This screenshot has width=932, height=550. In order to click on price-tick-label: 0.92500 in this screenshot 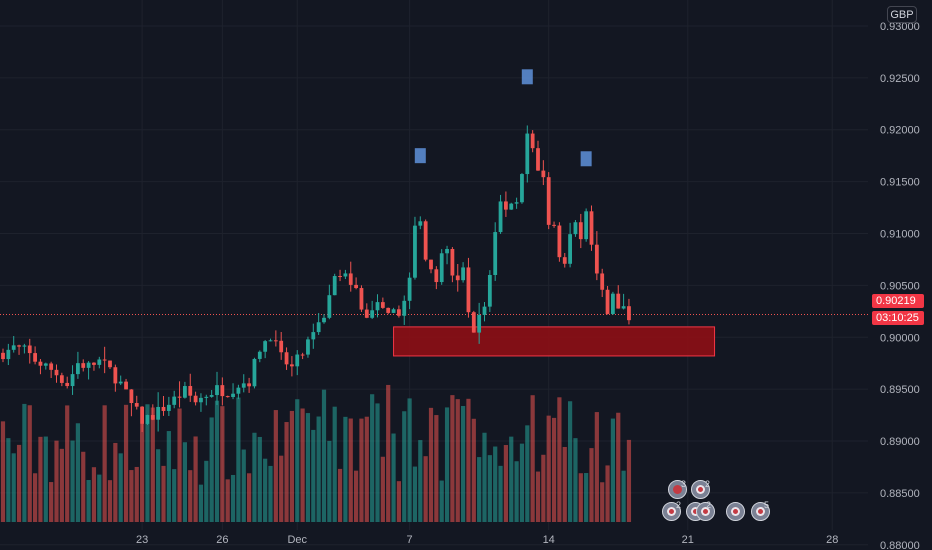, I will do `click(900, 79)`.